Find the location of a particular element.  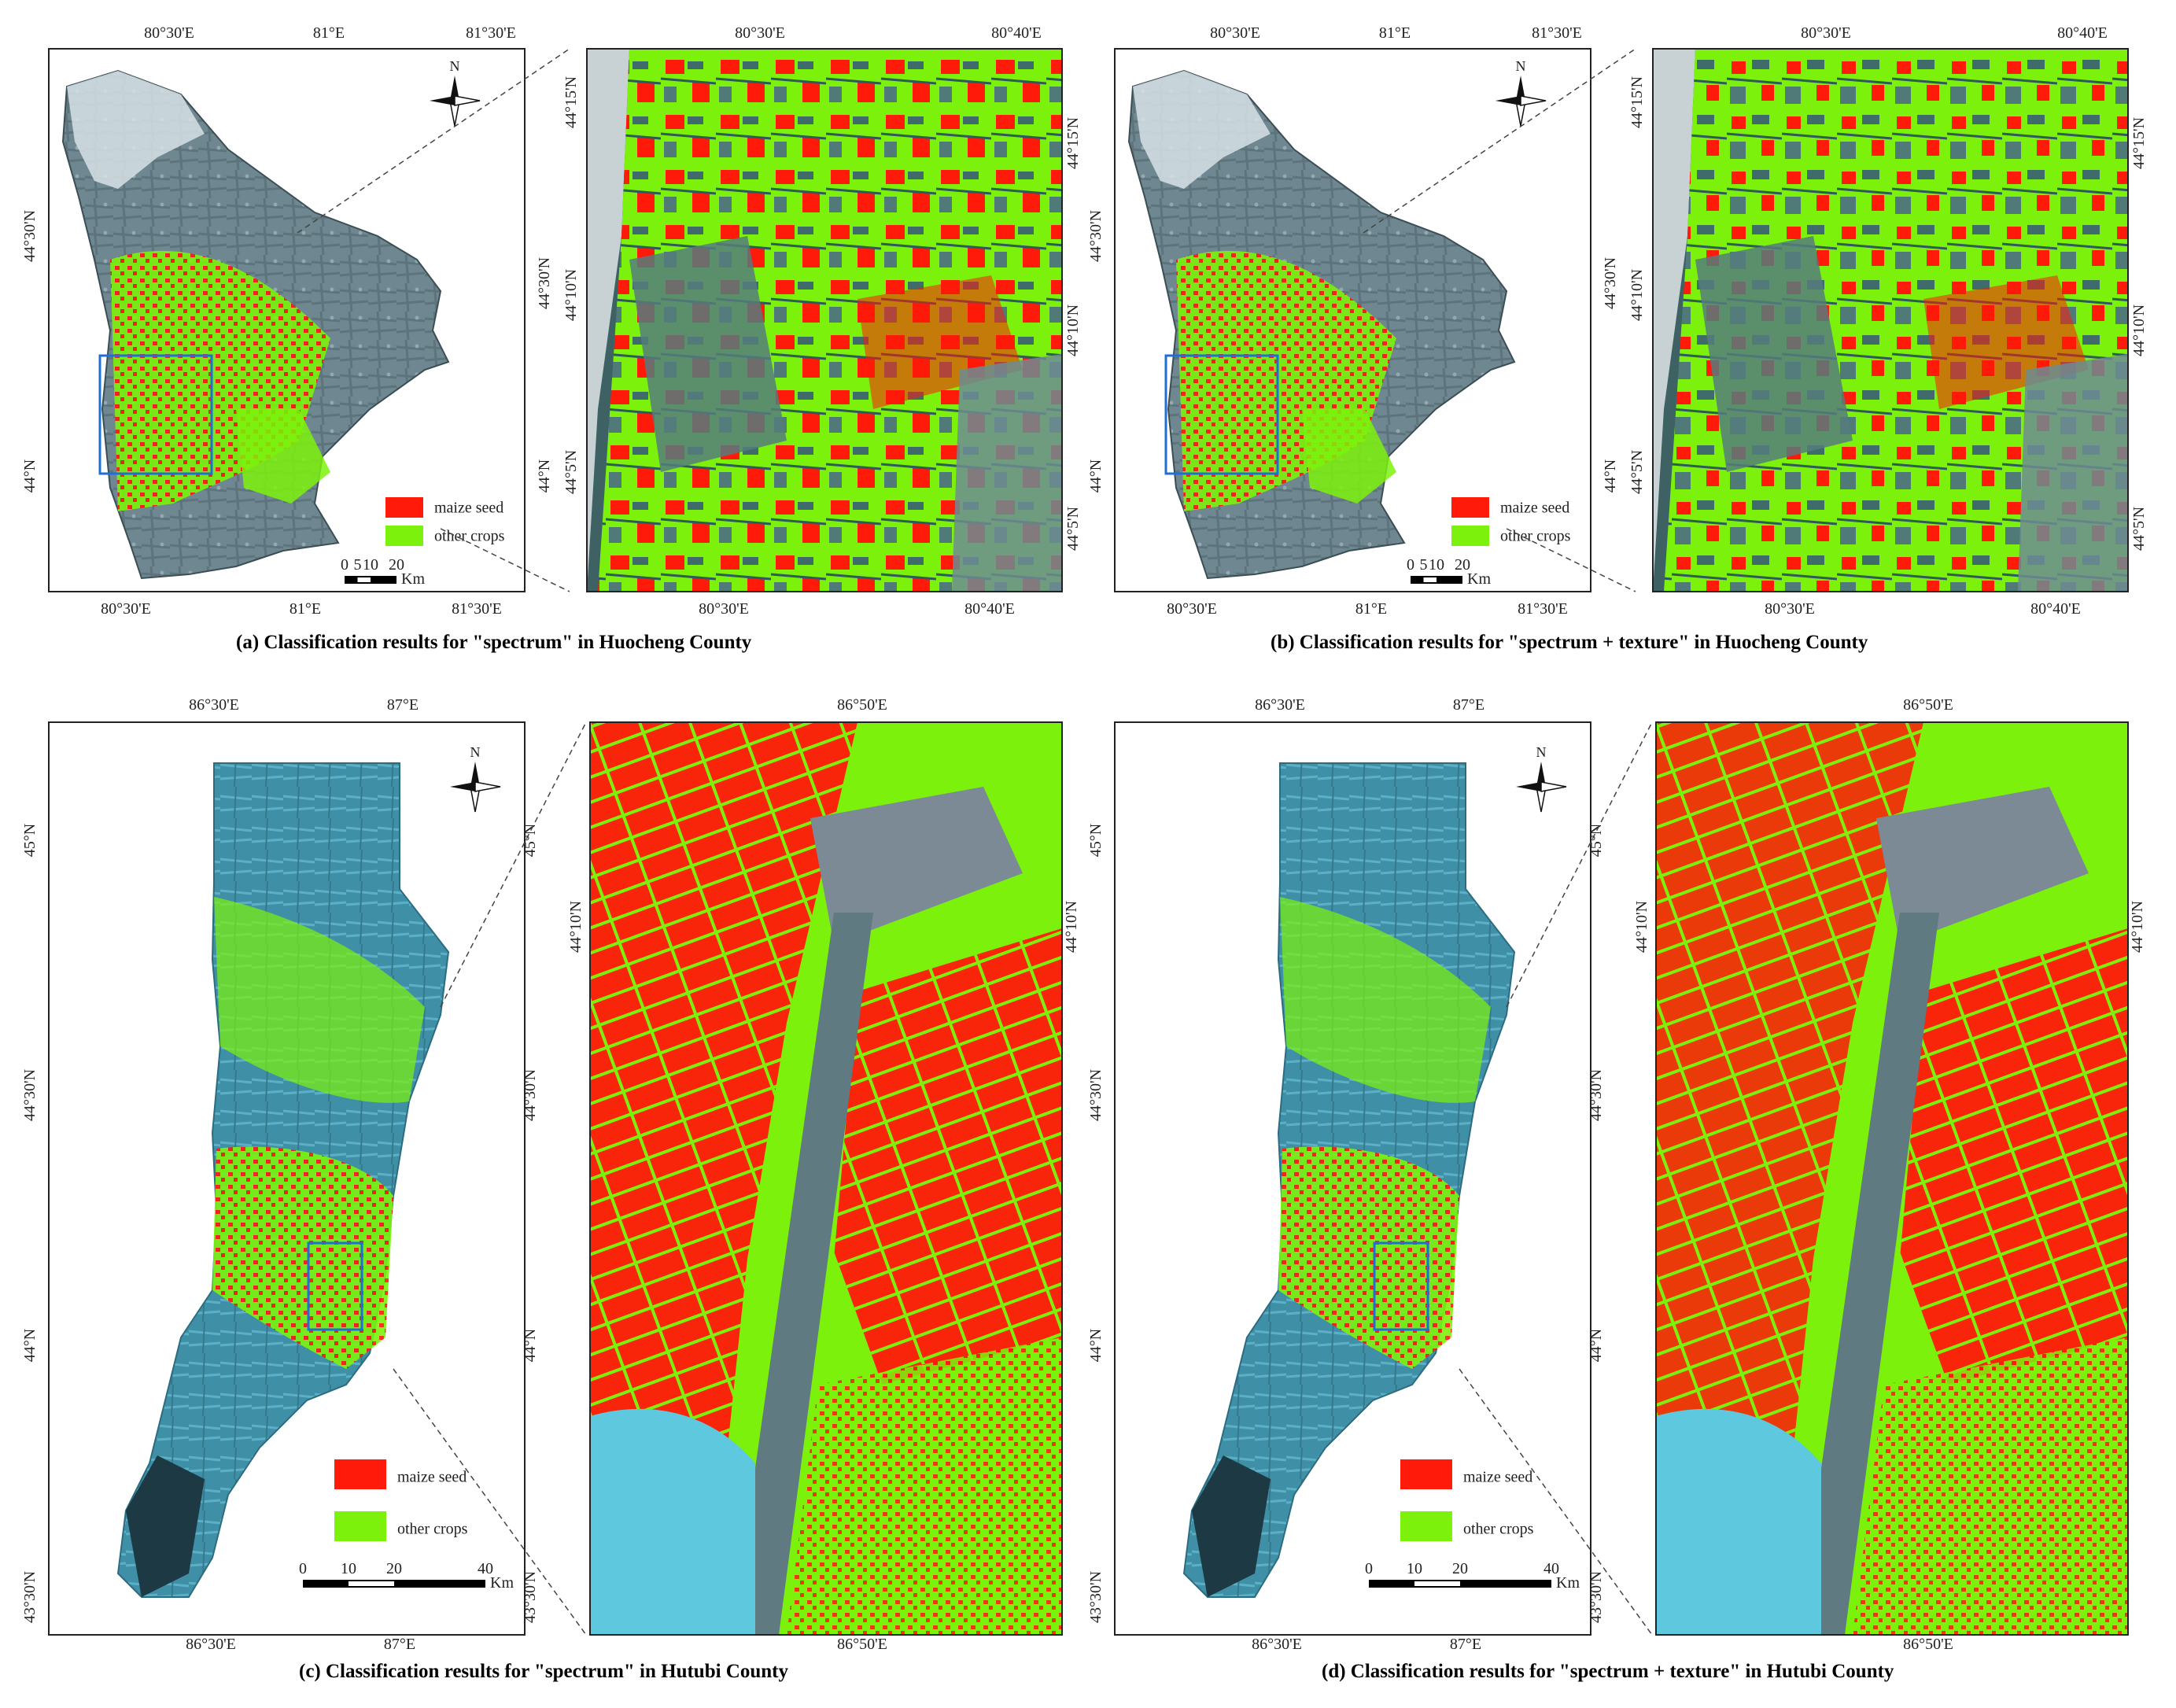

snow-area is located at coordinates (136, 130).